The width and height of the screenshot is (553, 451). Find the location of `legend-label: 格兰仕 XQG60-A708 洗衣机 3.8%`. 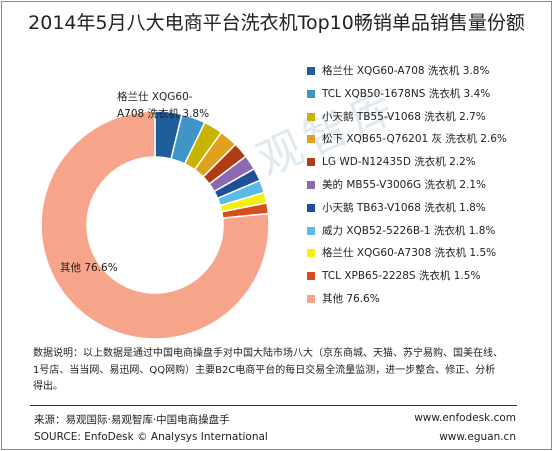

legend-label: 格兰仕 XQG60-A708 洗衣机 3.8% is located at coordinates (406, 71).